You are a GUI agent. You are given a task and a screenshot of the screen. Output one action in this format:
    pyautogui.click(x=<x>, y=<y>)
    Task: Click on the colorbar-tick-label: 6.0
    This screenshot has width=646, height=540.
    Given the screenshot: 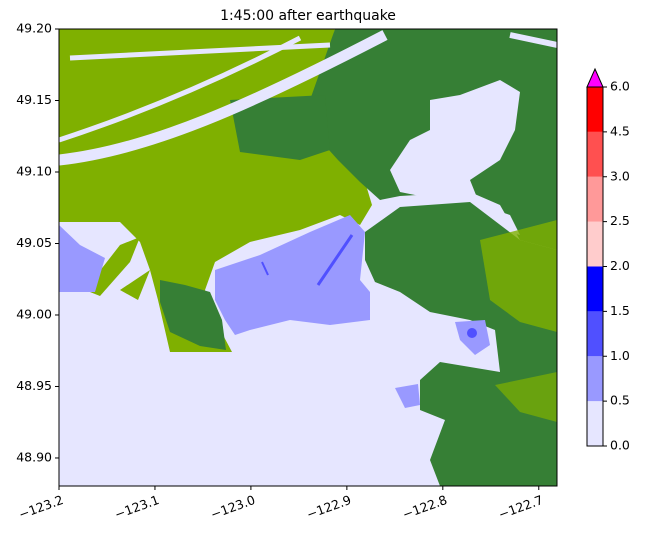 What is the action you would take?
    pyautogui.click(x=620, y=86)
    